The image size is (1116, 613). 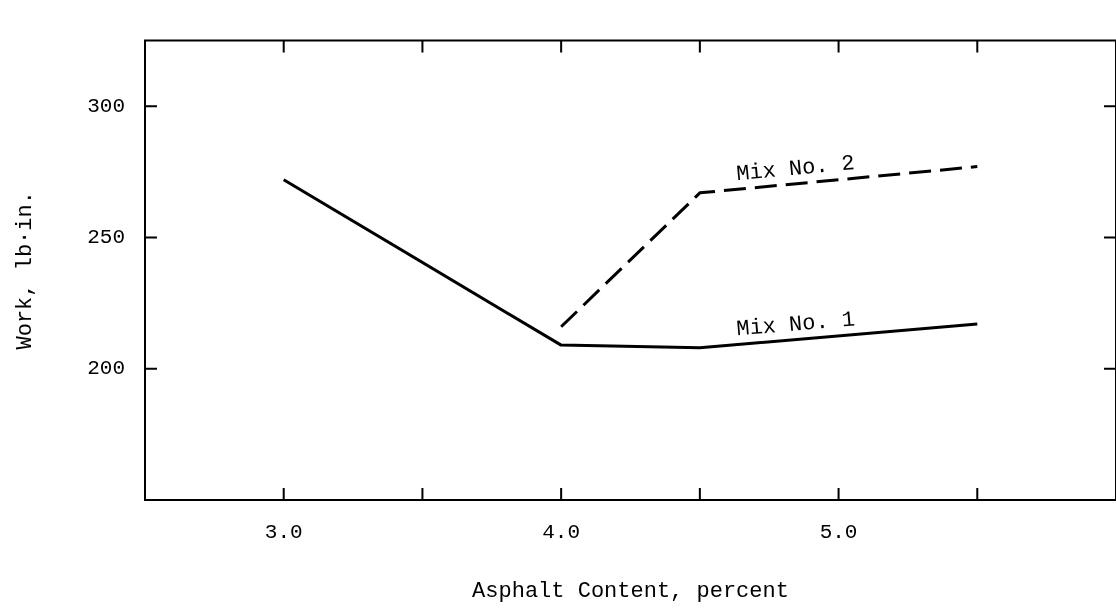 What do you see at coordinates (106, 106) in the screenshot?
I see `y-tick-label: 300` at bounding box center [106, 106].